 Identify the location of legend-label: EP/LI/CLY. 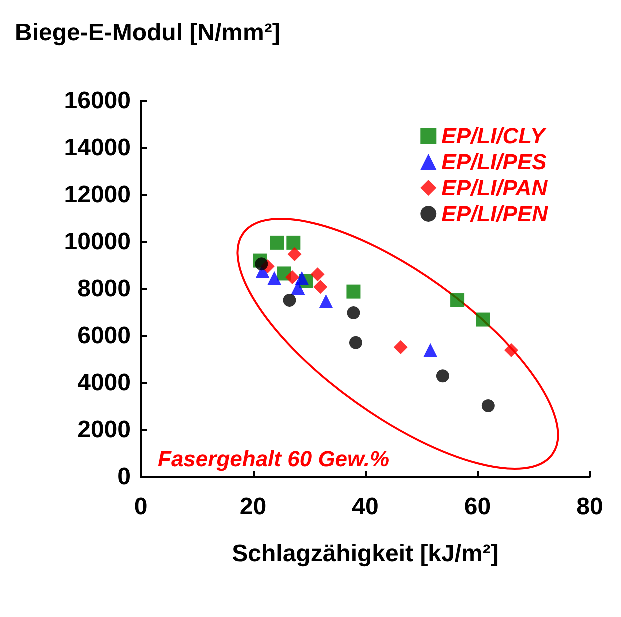
(495, 136).